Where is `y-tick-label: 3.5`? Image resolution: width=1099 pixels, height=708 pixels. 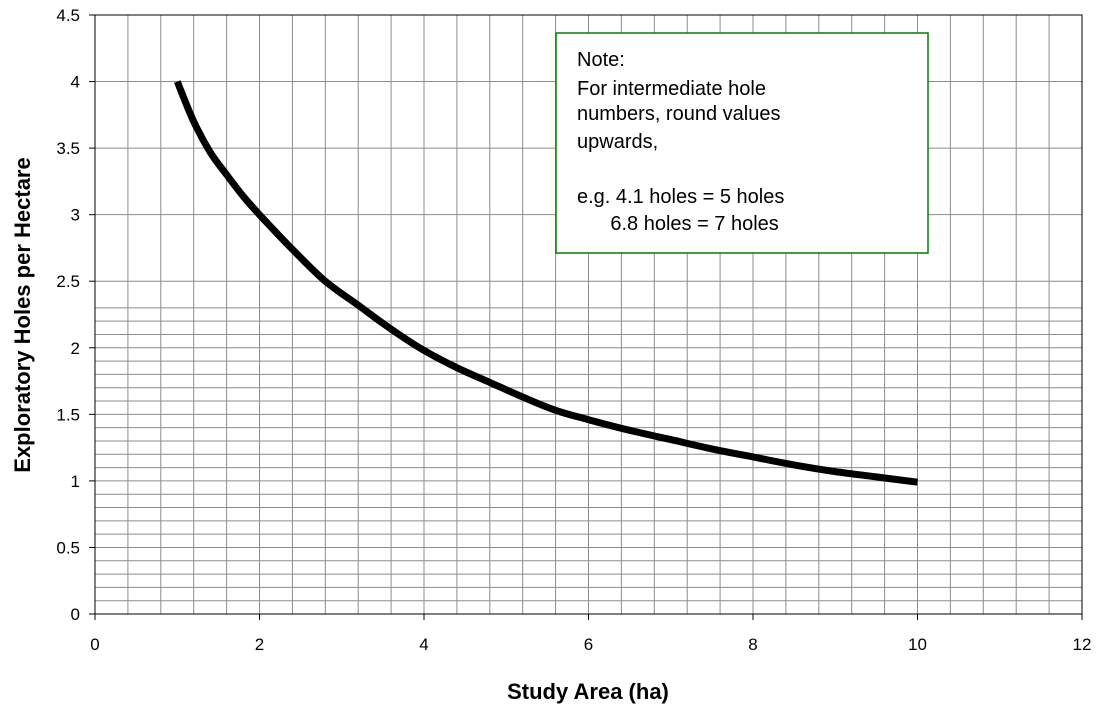
y-tick-label: 3.5 is located at coordinates (68, 148).